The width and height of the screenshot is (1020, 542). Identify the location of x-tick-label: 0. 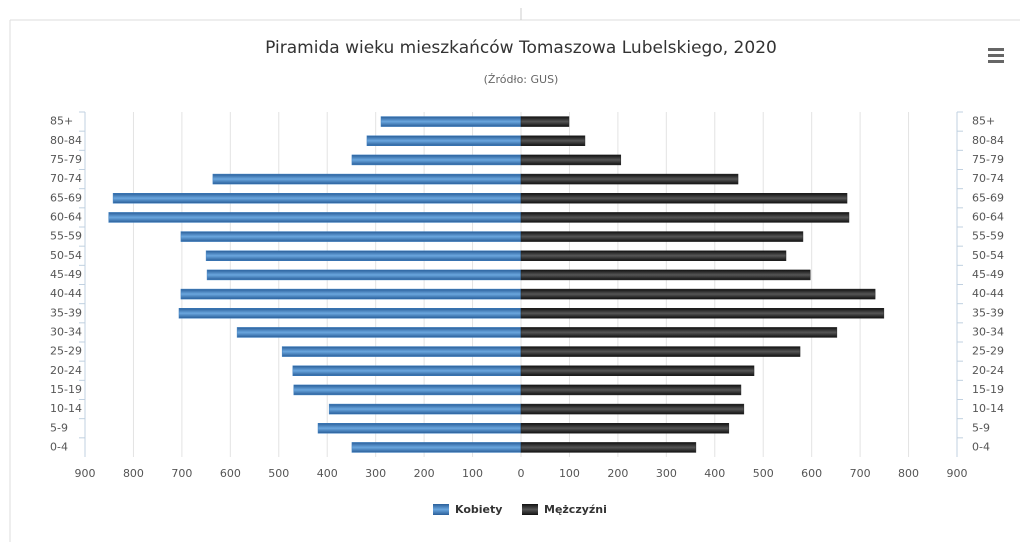
(521, 473).